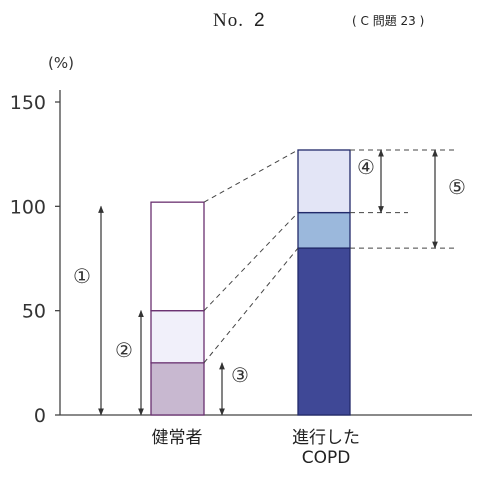 The height and width of the screenshot is (482, 487). What do you see at coordinates (326, 438) in the screenshot?
I see `category-label-1-line-0: 進行した` at bounding box center [326, 438].